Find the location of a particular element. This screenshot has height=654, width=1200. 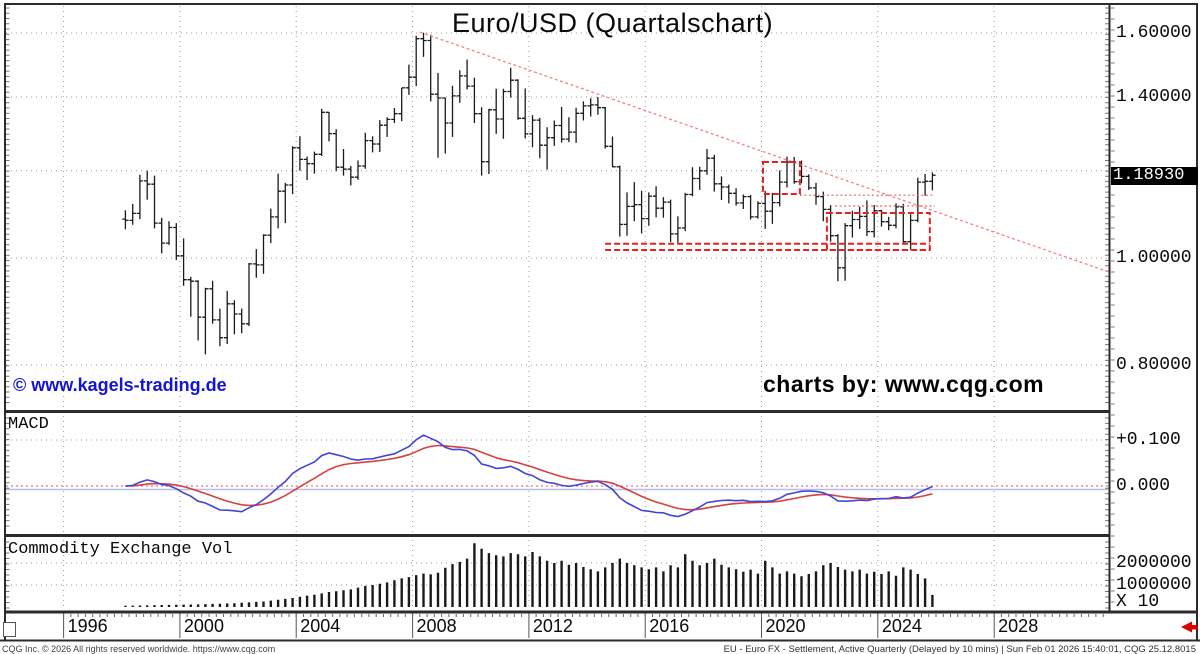

series-selector-box is located at coordinates (9, 629).